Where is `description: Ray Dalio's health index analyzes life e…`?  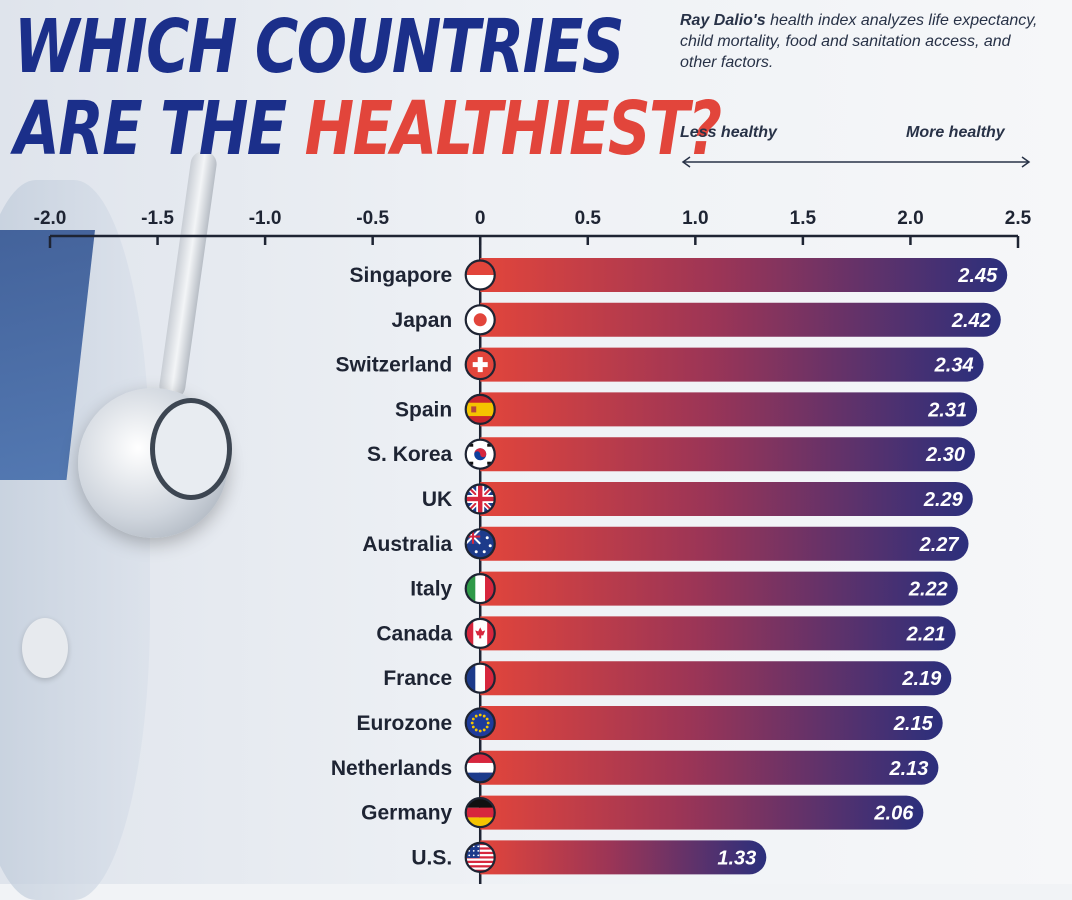
description: Ray Dalio's health index analyzes life e… is located at coordinates (865, 41).